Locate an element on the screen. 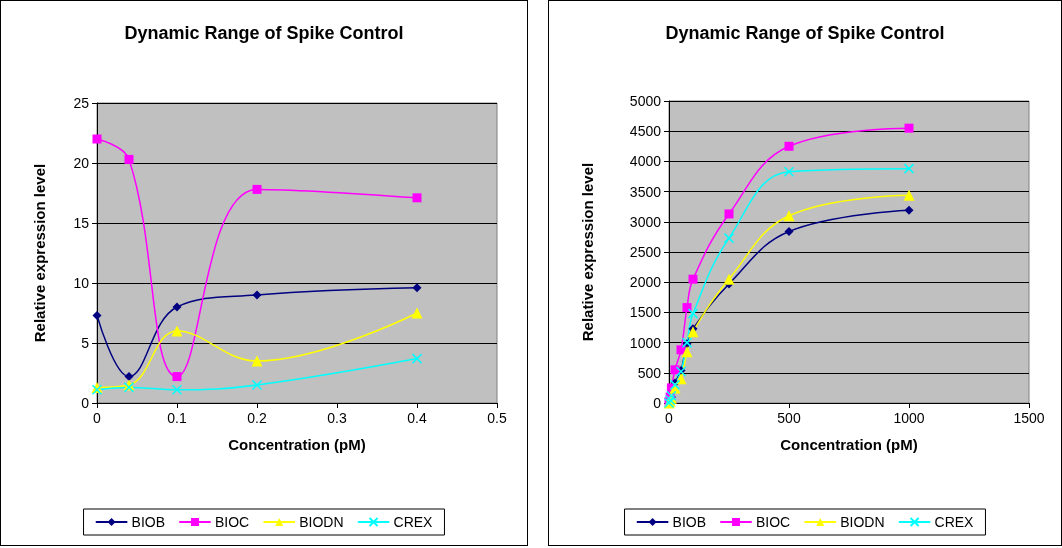 The height and width of the screenshot is (548, 1062). x-tick-label: 0.1 is located at coordinates (177, 418).